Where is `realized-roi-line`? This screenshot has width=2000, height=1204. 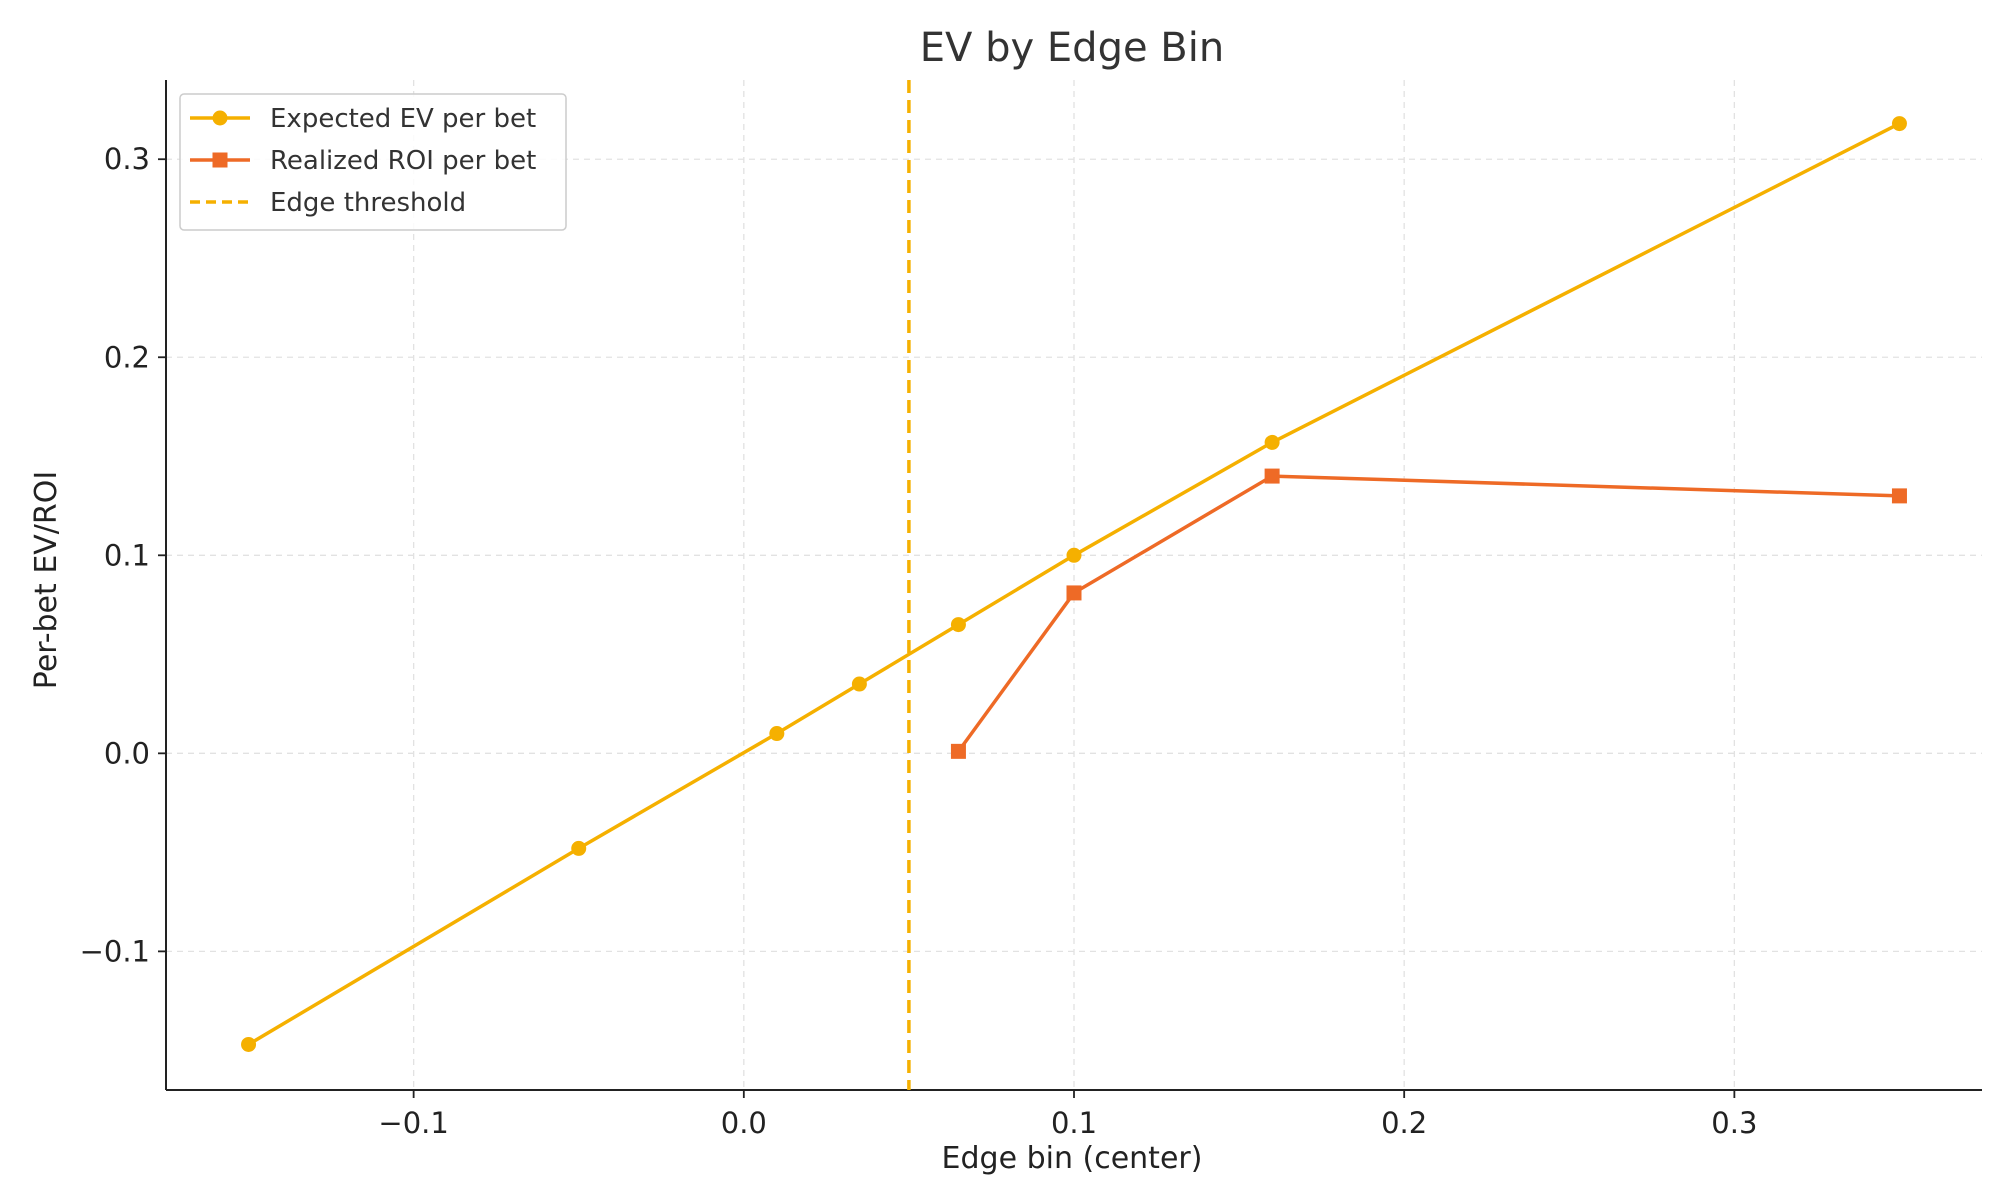 realized-roi-line is located at coordinates (1428, 613).